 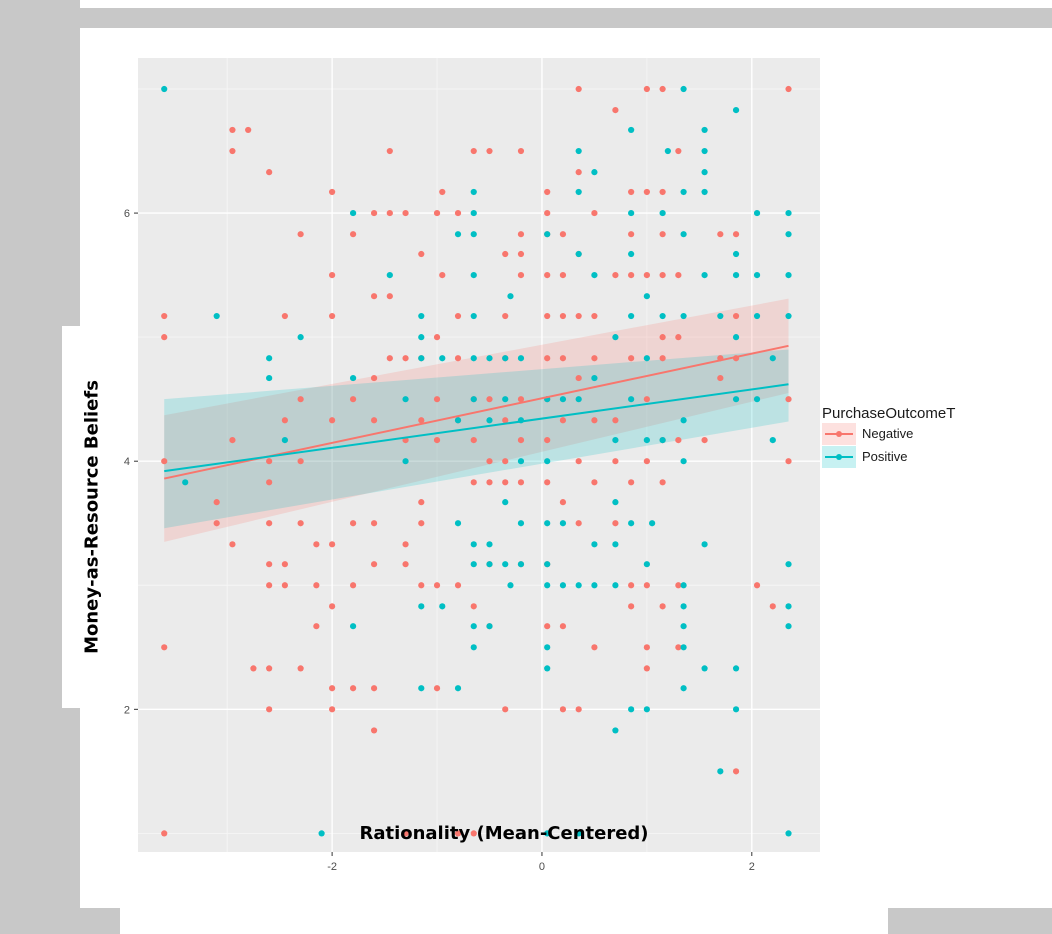 What do you see at coordinates (127, 214) in the screenshot?
I see `y-tick-label: 6` at bounding box center [127, 214].